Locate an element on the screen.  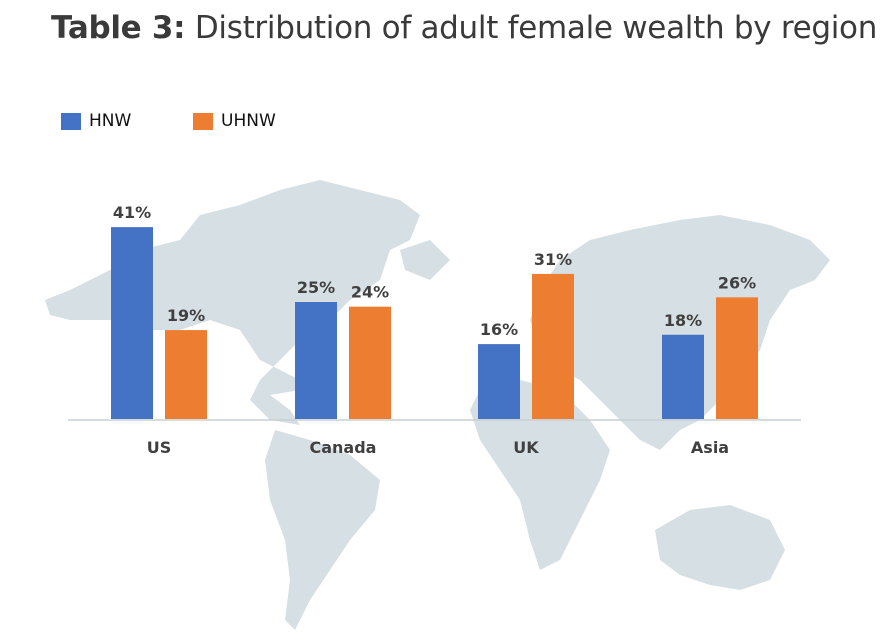
data-label: 19% is located at coordinates (186, 315).